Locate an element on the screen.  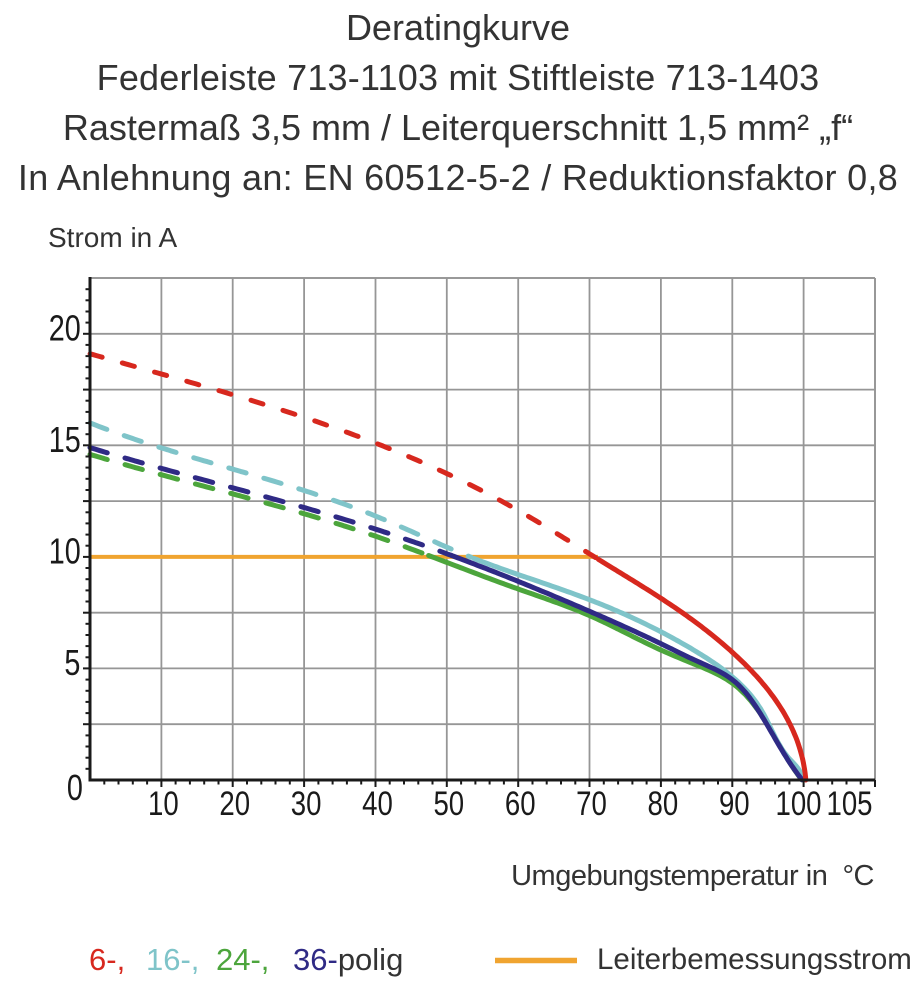
svg-text: 0 is located at coordinates (75, 787).